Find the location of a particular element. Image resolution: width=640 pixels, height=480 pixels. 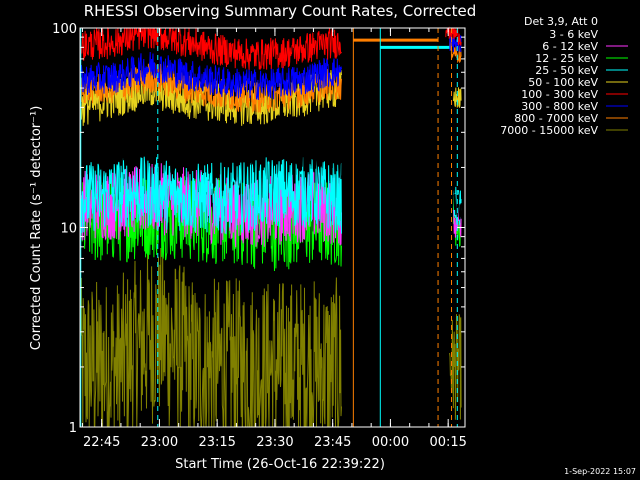

y-tick-label: 100 is located at coordinates (64, 29).